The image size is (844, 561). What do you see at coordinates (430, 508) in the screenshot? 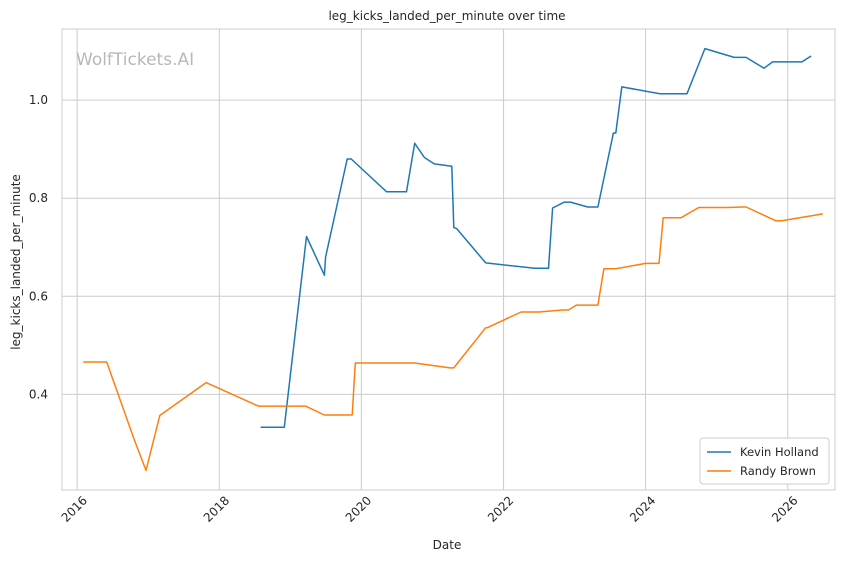
I see `x-axis: 2016 2018 2020 2022 2024 2026` at bounding box center [430, 508].